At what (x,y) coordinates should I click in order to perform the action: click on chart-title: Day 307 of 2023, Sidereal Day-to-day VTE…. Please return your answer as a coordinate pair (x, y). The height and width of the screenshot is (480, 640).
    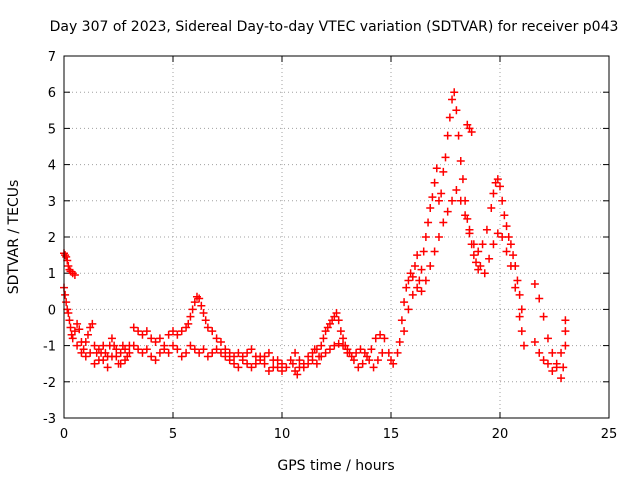
    Looking at the image, I should click on (334, 27).